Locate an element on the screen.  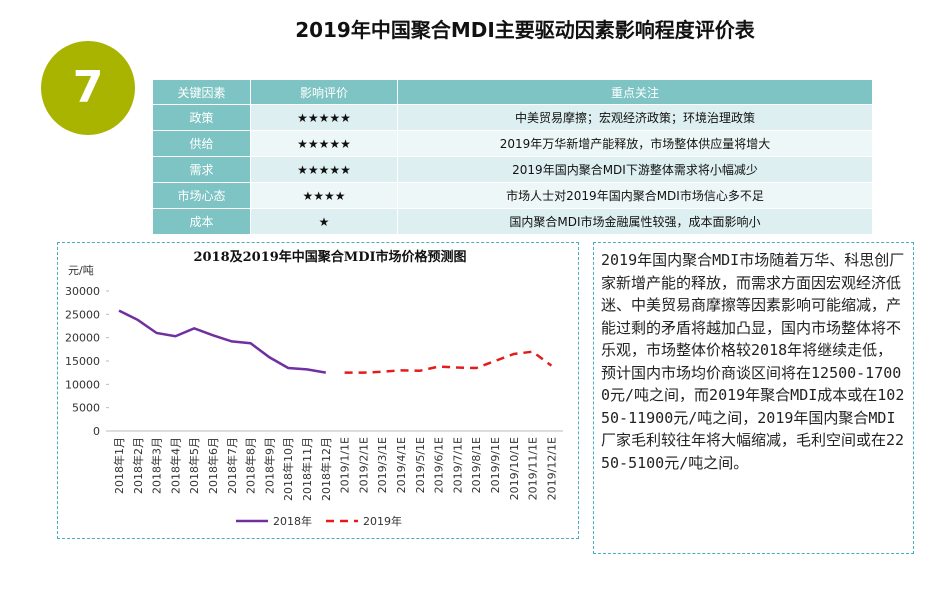
x-tick-label: 2018年10月 is located at coordinates (288, 469).